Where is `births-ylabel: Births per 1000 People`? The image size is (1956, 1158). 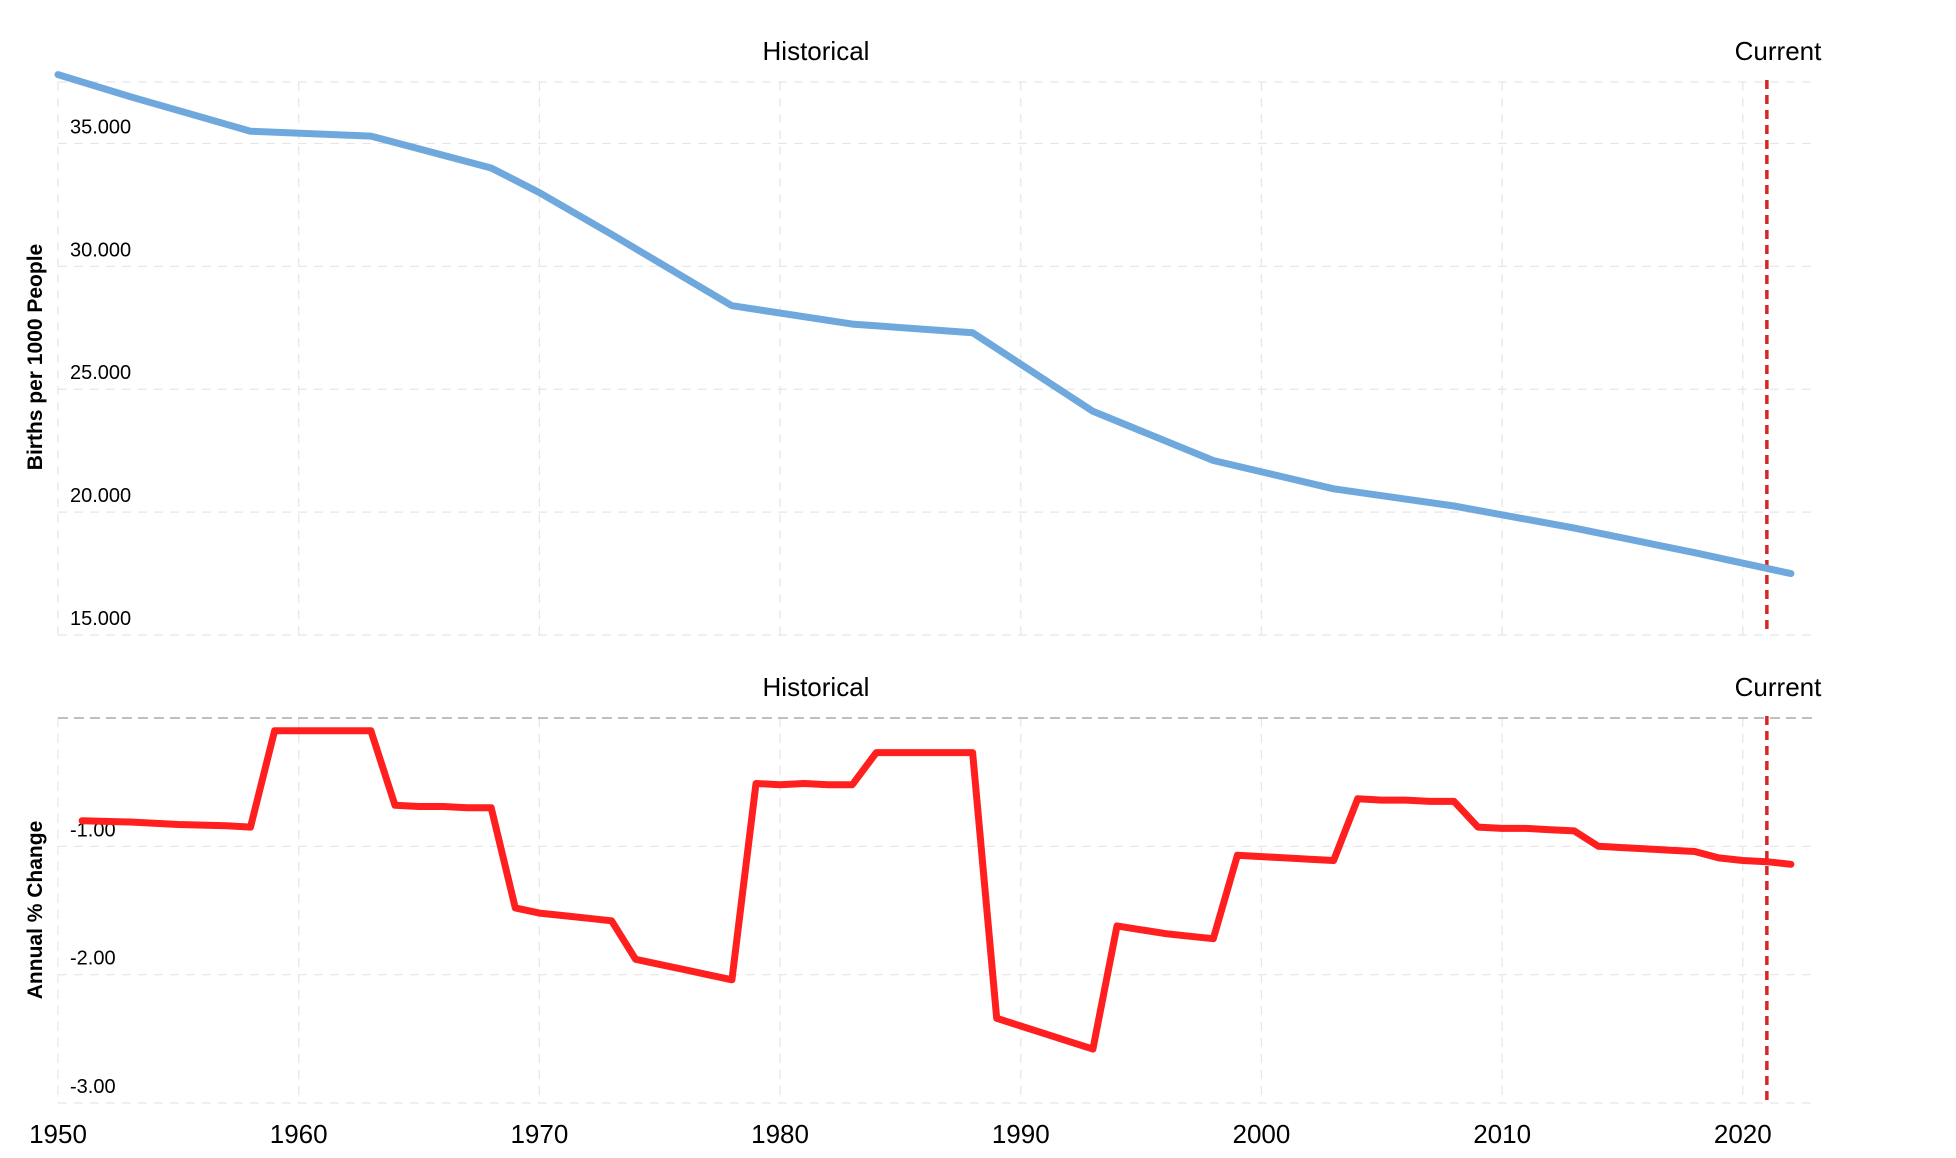
births-ylabel: Births per 1000 People is located at coordinates (35, 357).